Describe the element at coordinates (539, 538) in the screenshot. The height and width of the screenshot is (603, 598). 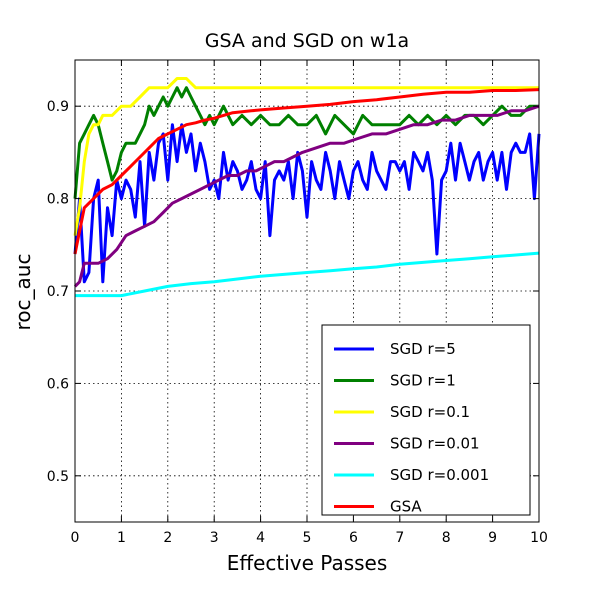
I see `x-tick-label: 10` at that location.